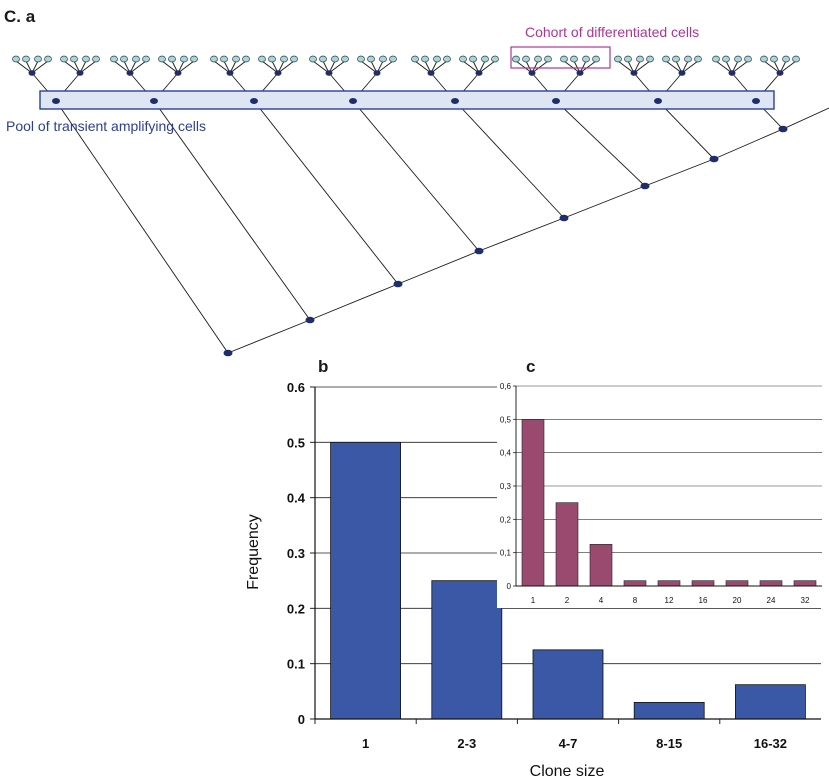  I want to click on panel-label-c: c, so click(530, 366).